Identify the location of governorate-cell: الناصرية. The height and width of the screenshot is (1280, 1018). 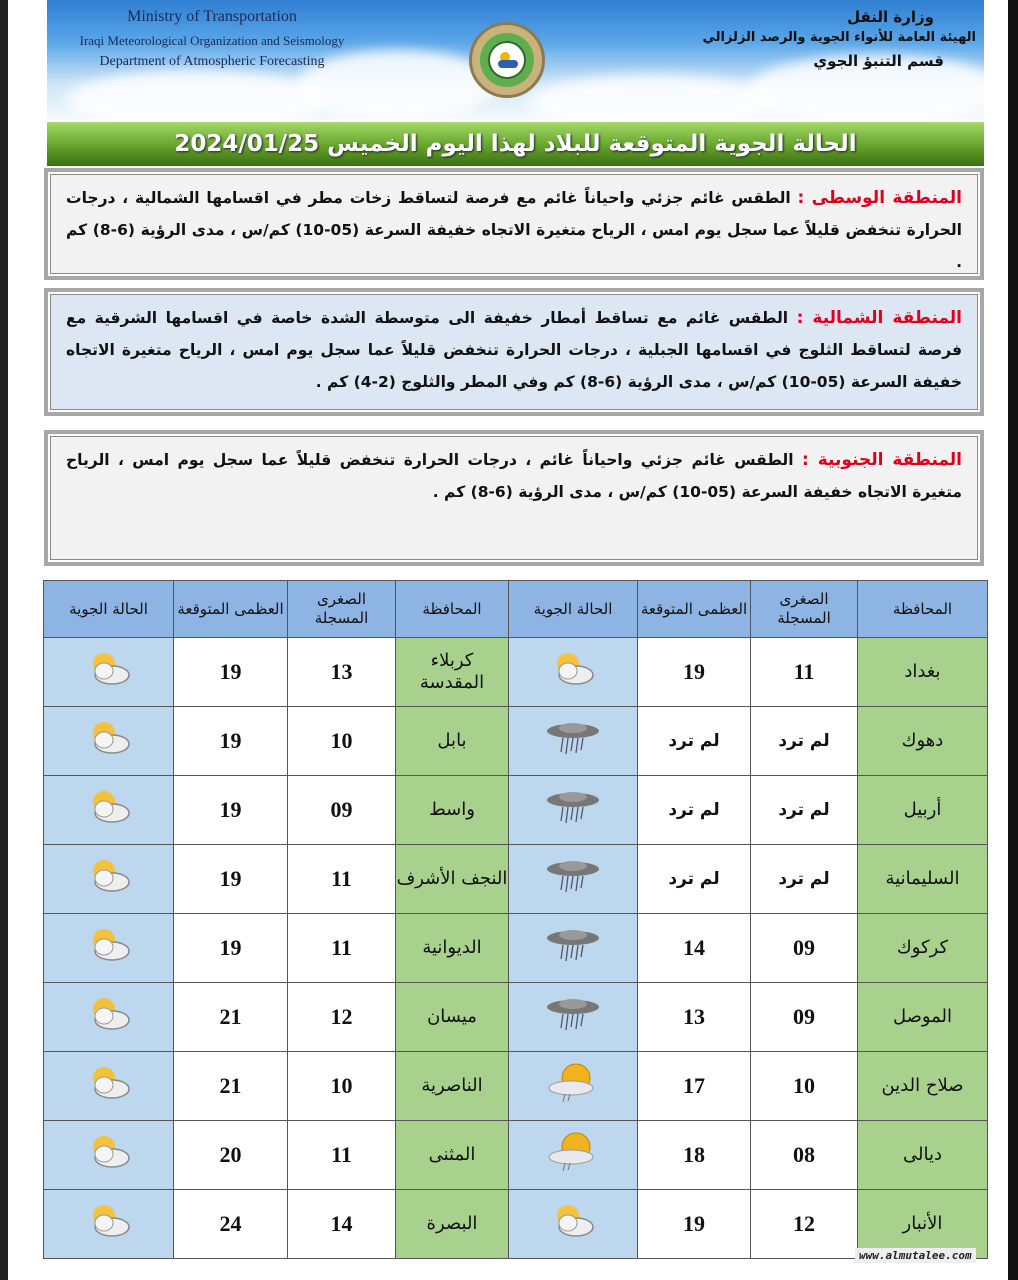
(452, 1086).